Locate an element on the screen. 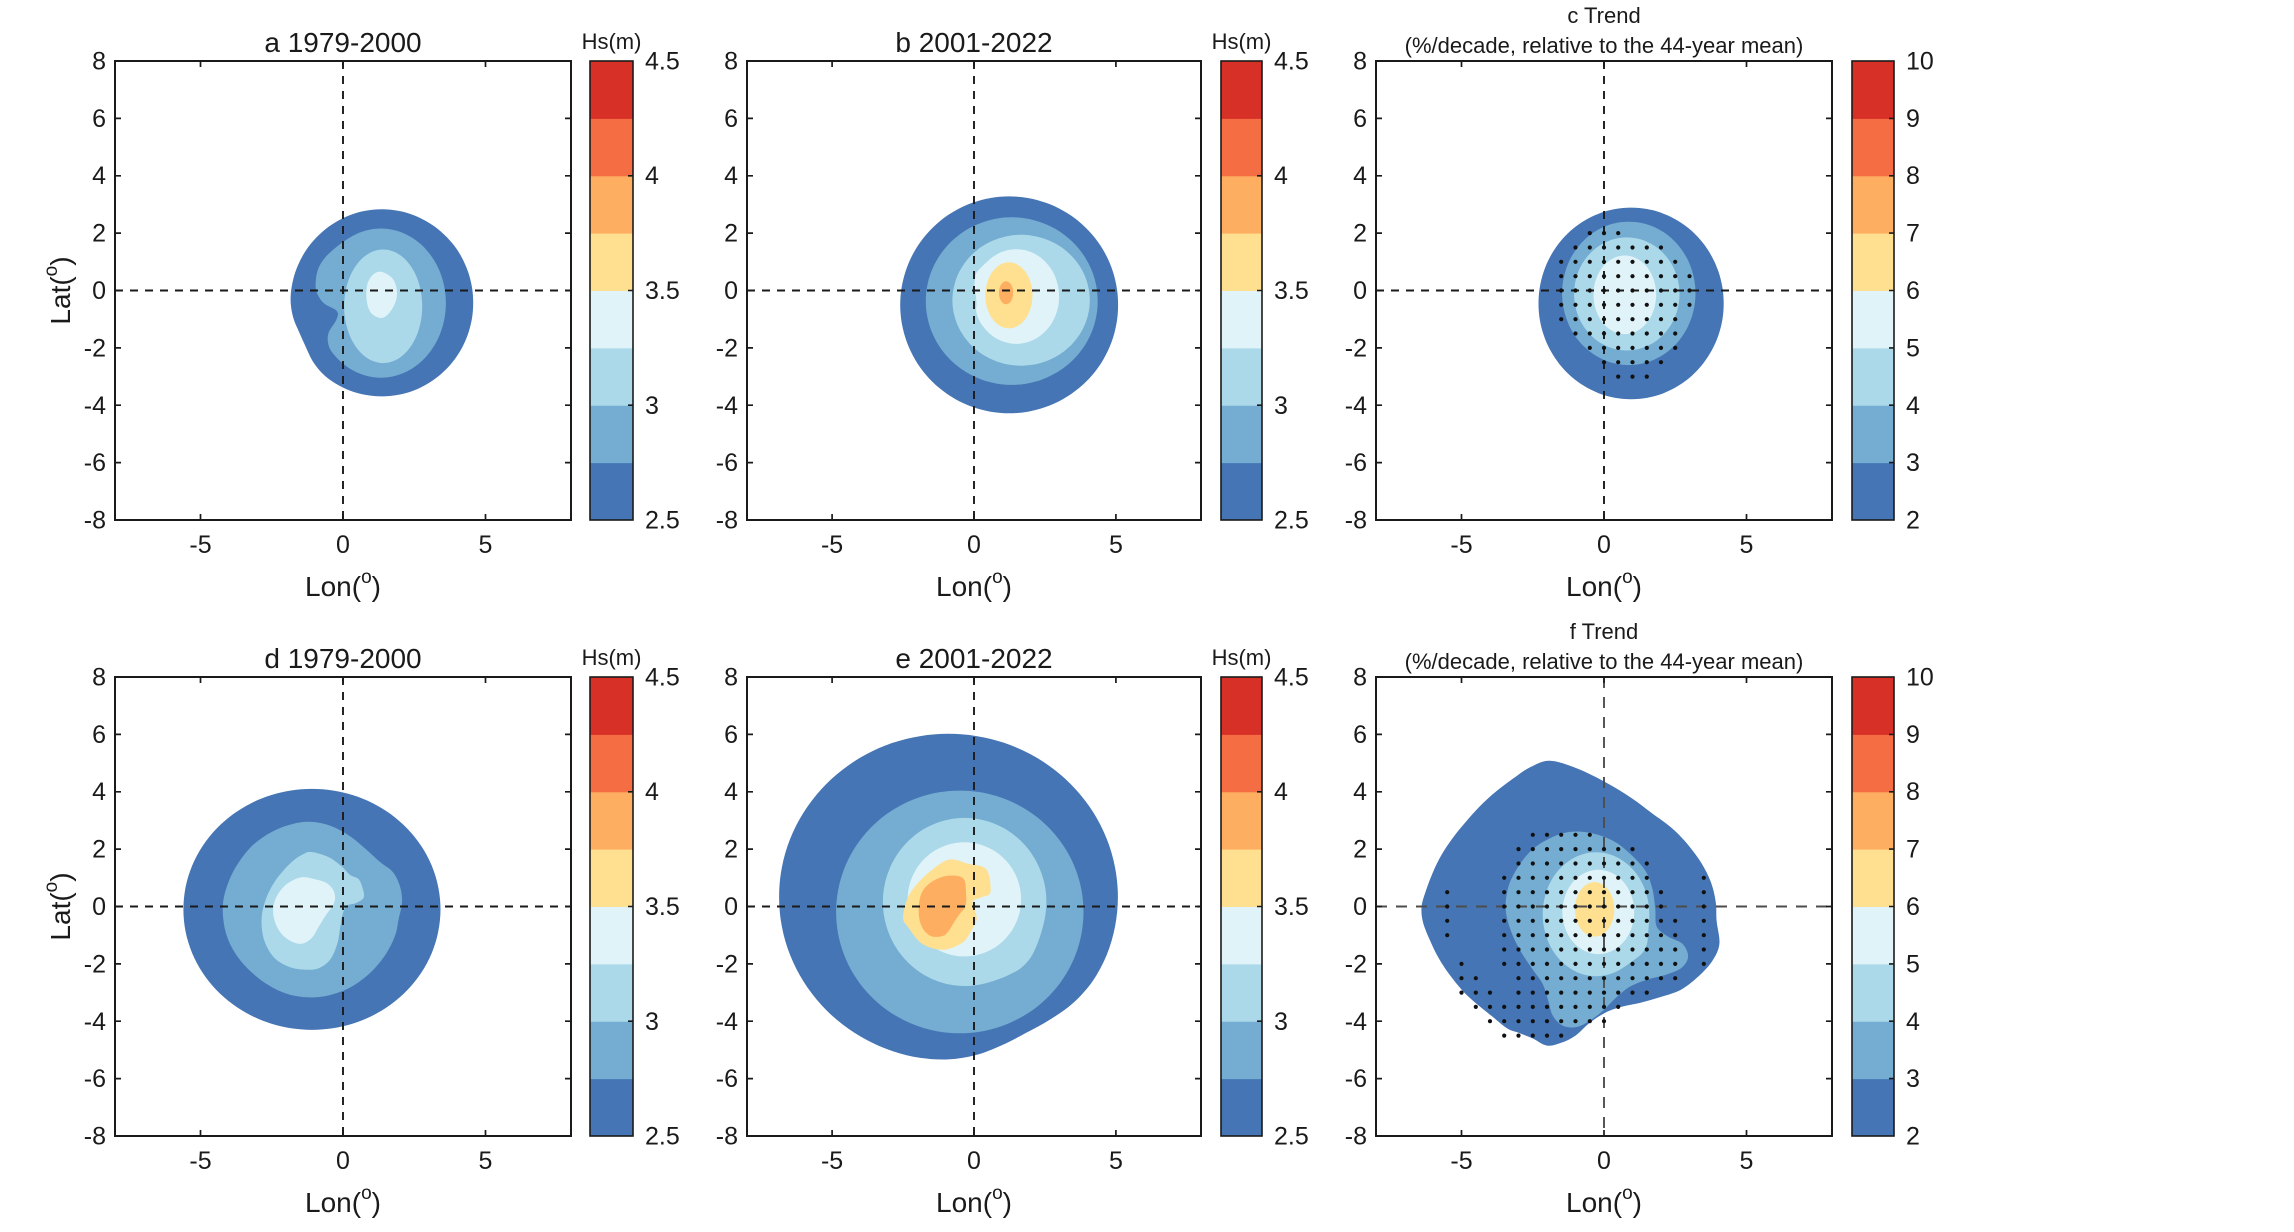 The width and height of the screenshot is (2294, 1232). svg-text: c Trend is located at coordinates (1603, 15).